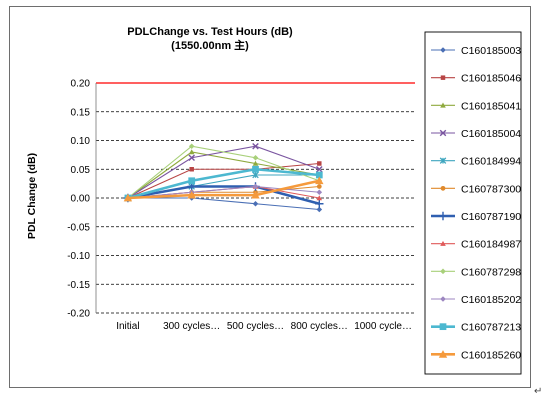 The image size is (543, 404). What do you see at coordinates (491, 300) in the screenshot?
I see `legend-label: C160185202` at bounding box center [491, 300].